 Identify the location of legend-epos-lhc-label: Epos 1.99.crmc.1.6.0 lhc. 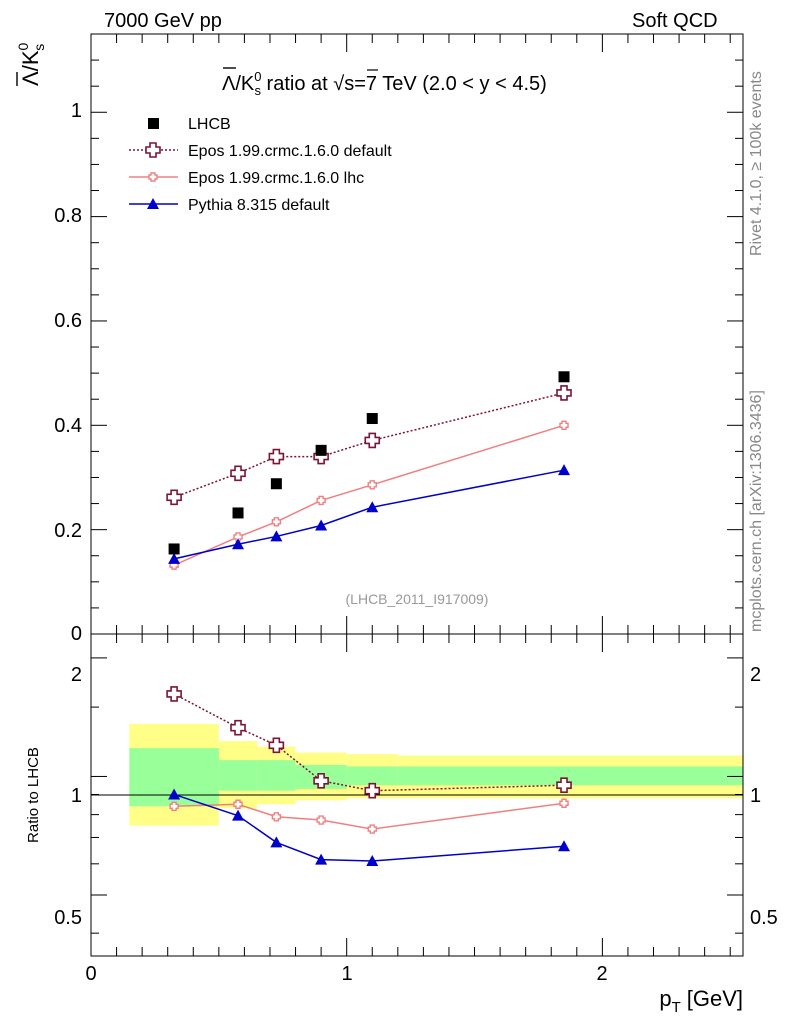
(276, 178).